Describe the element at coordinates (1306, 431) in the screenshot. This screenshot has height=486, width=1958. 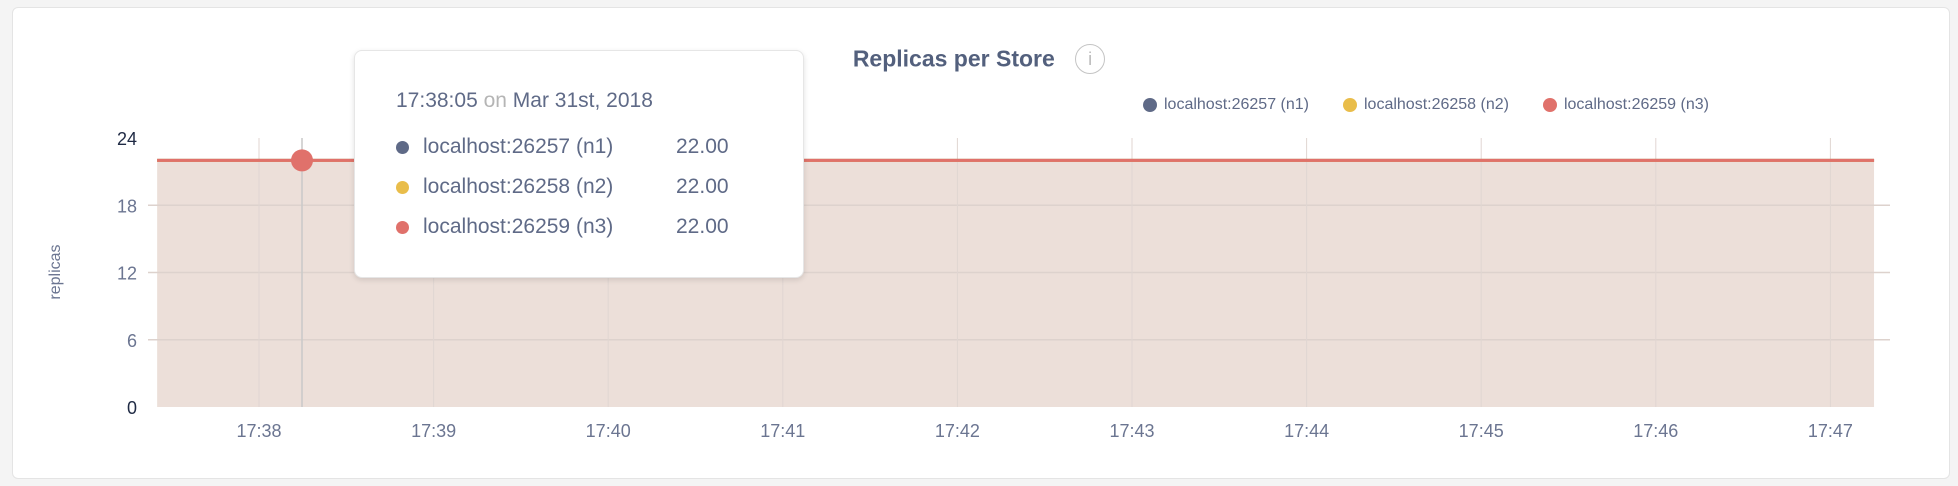
I see `x-tick-label: 17:44` at that location.